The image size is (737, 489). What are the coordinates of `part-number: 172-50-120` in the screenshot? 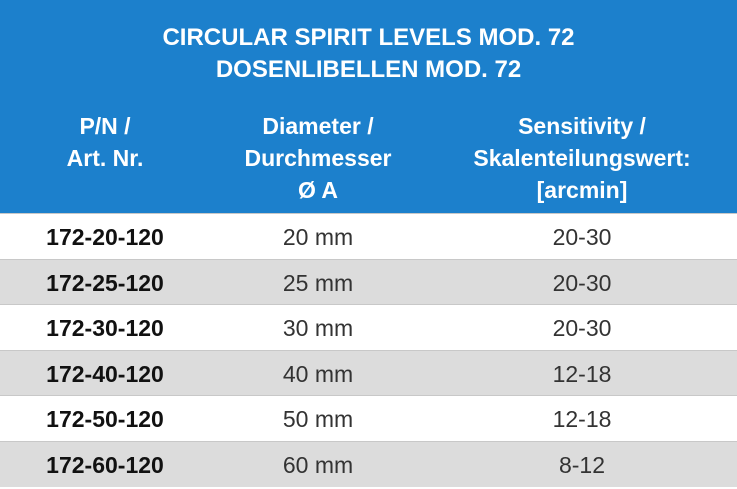 It's located at (105, 419).